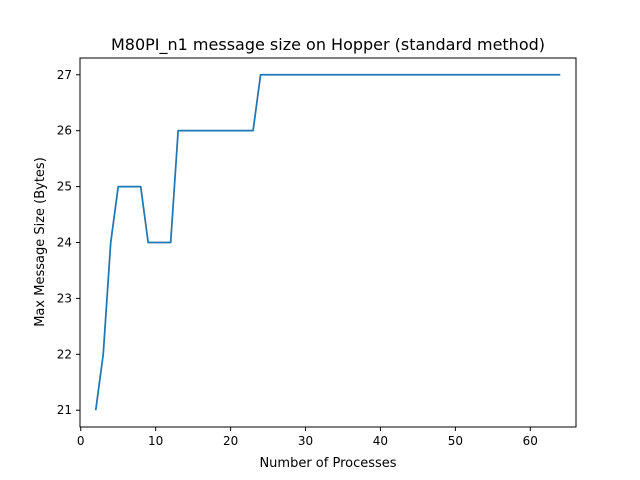 The image size is (640, 480). Describe the element at coordinates (64, 410) in the screenshot. I see `y-tick-label: 21` at that location.